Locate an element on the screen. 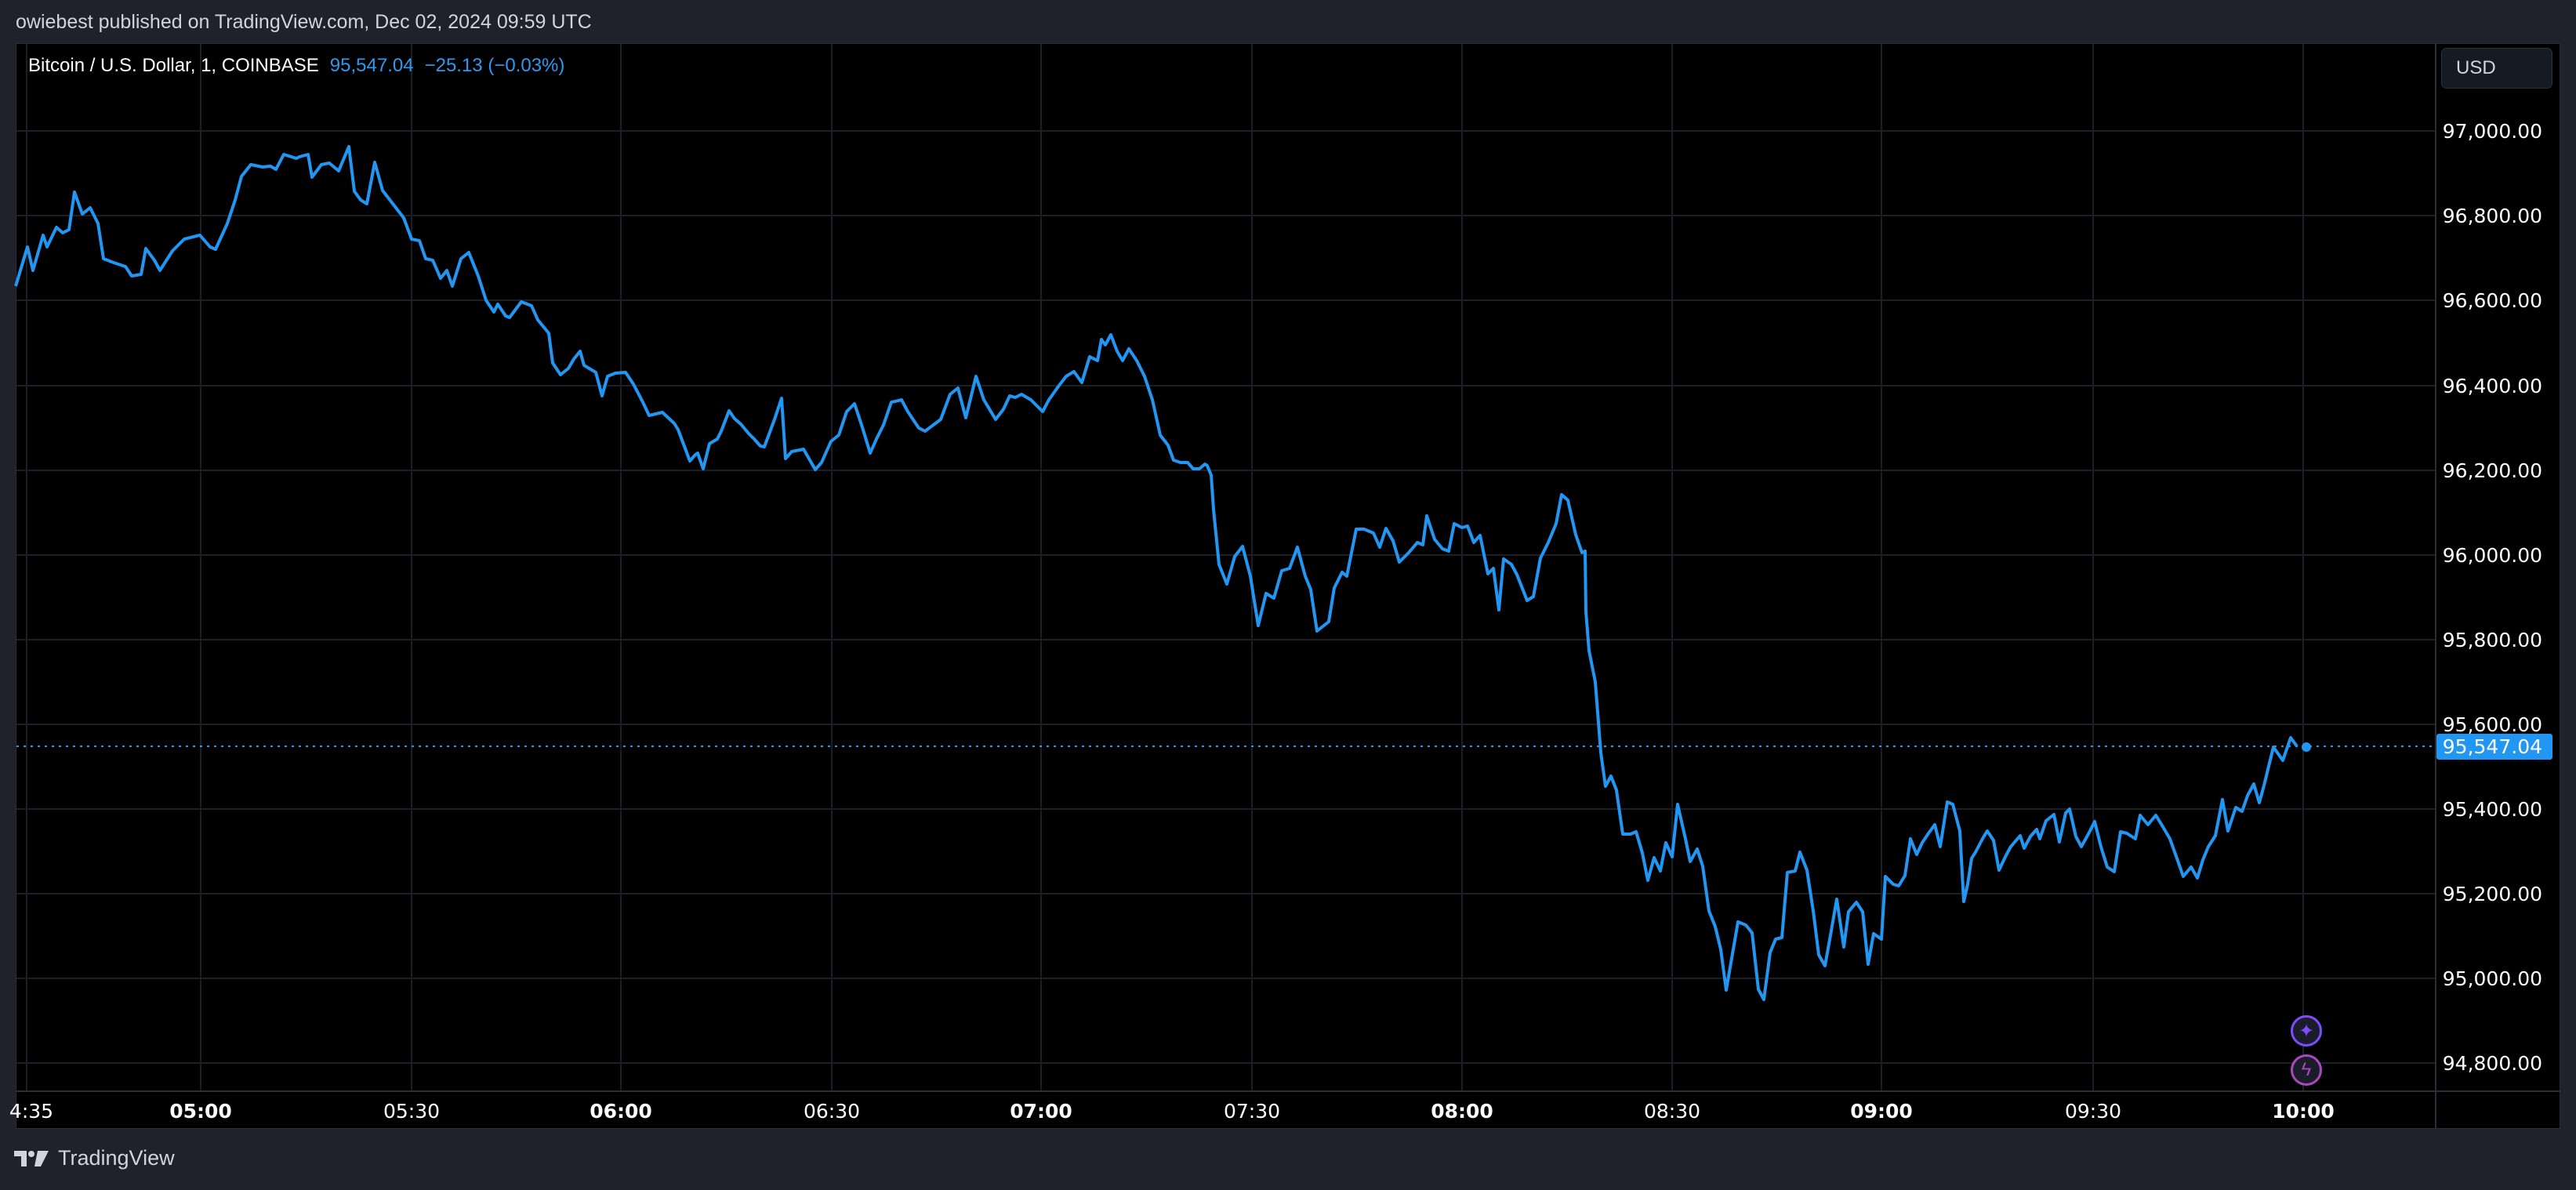  svg-text: 95,800.00 is located at coordinates (2493, 640).